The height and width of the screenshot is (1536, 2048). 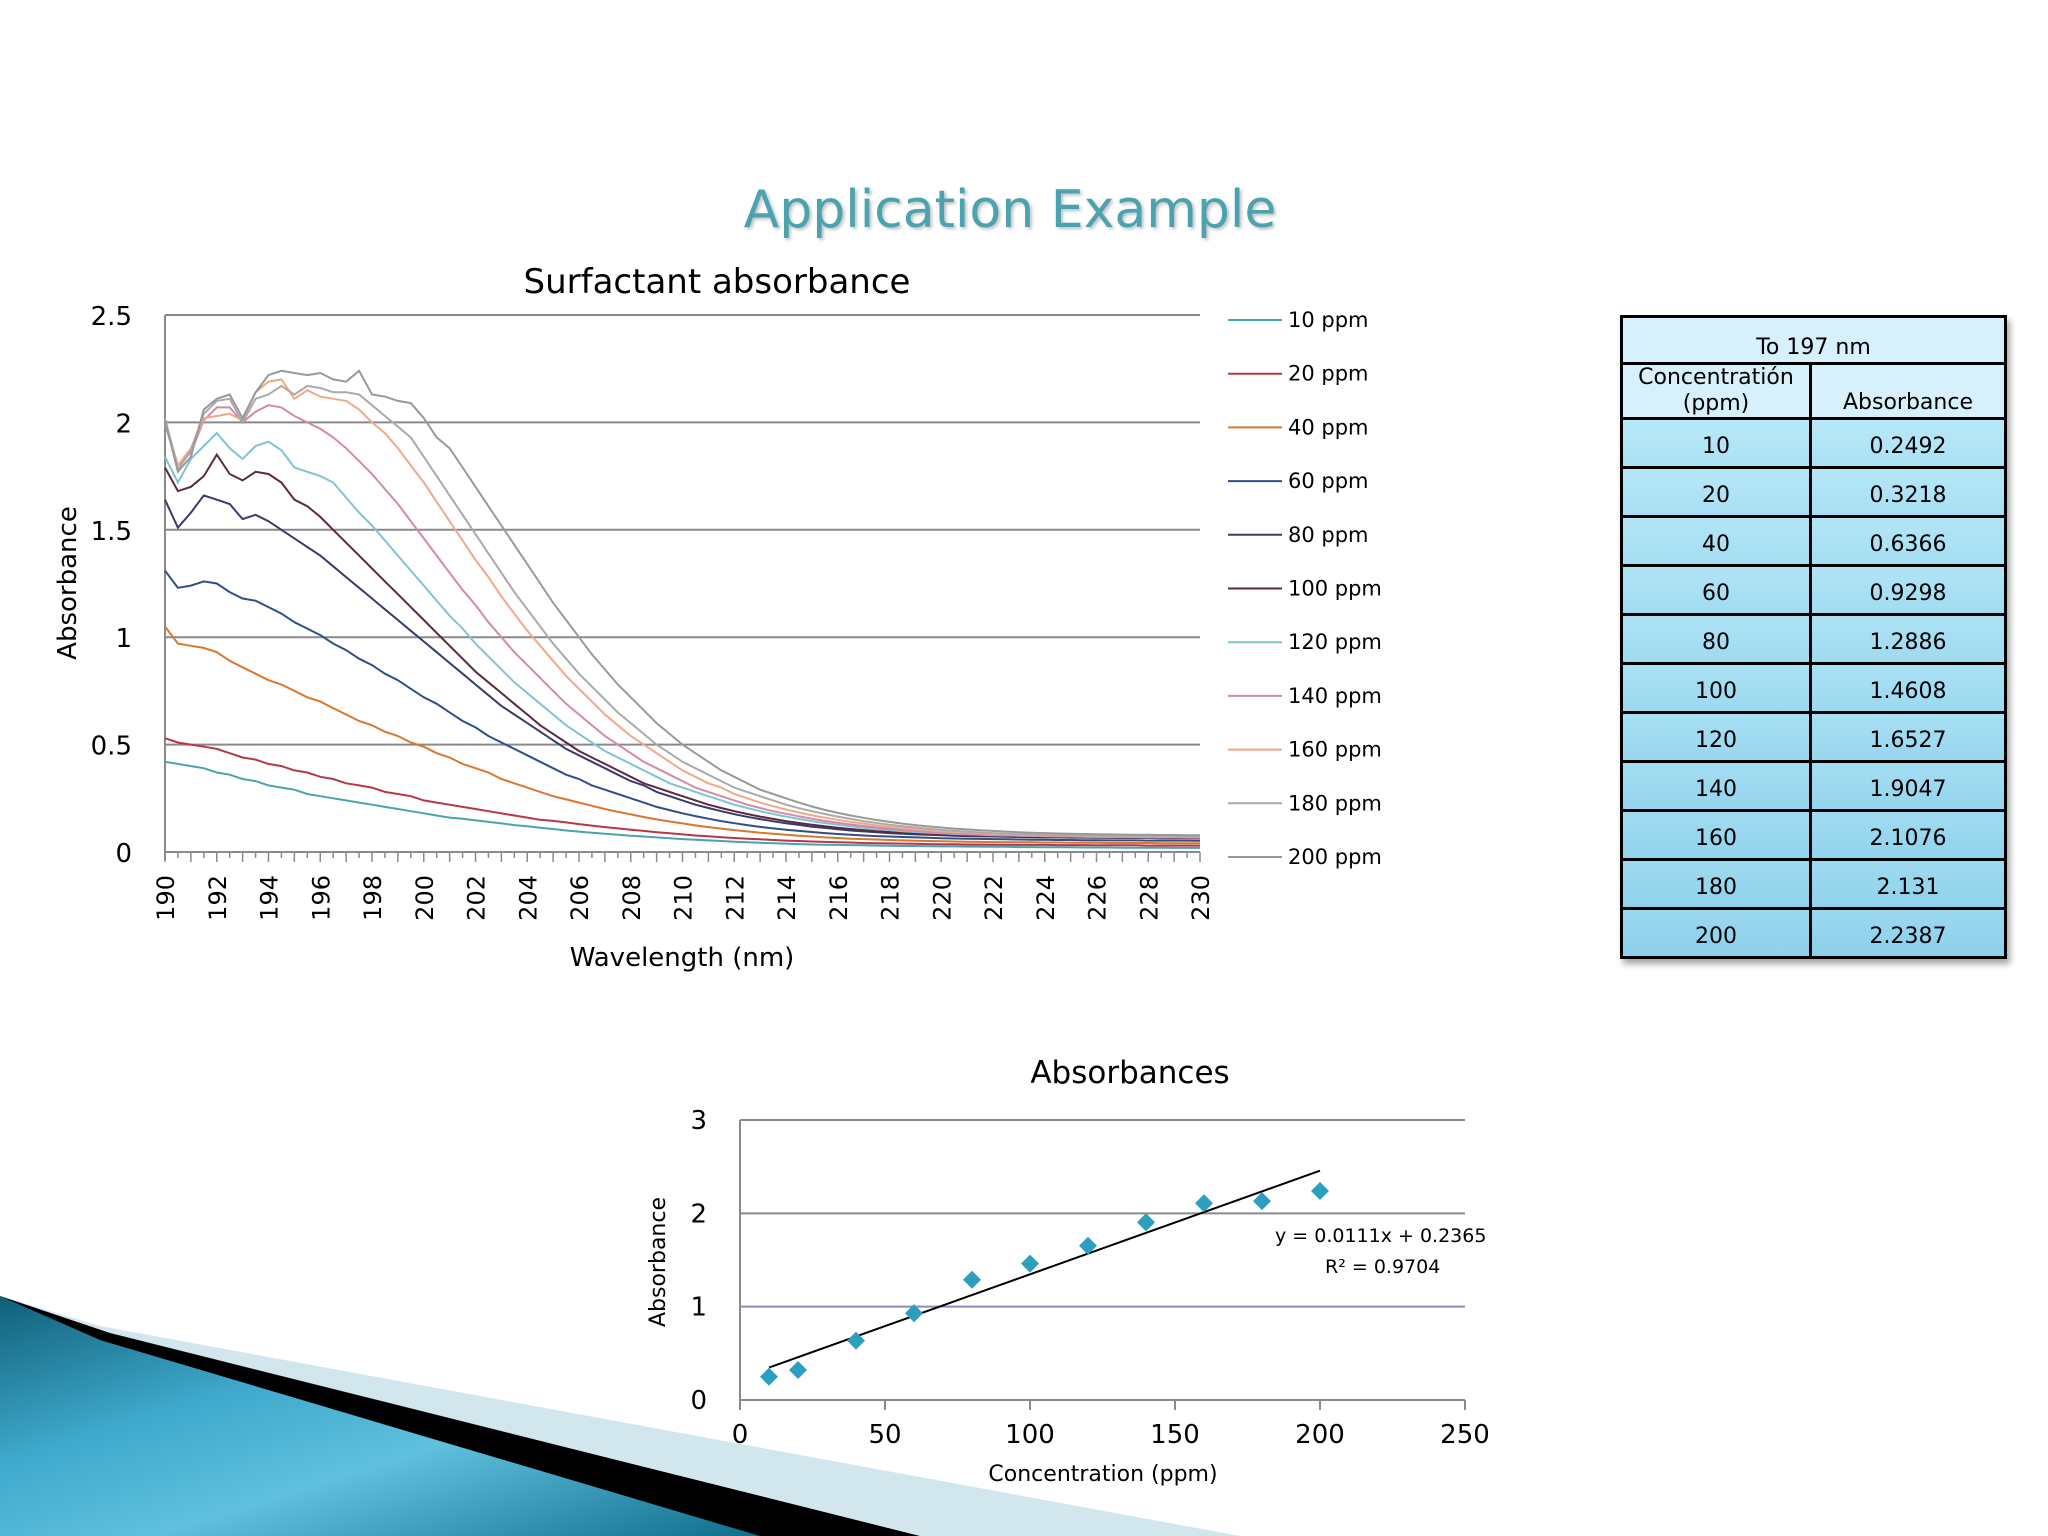 What do you see at coordinates (942, 898) in the screenshot?
I see `x-tick-label: 220` at bounding box center [942, 898].